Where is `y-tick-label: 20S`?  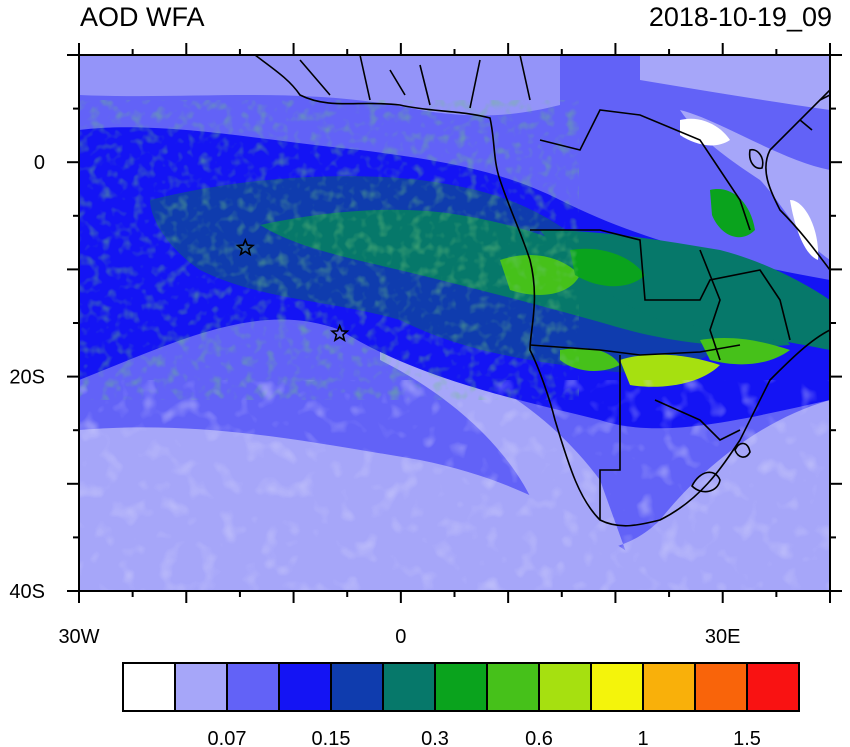 y-tick-label: 20S is located at coordinates (27, 378).